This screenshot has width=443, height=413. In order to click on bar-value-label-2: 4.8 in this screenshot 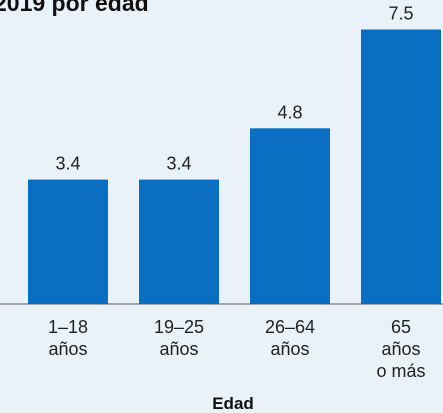, I will do `click(289, 112)`.